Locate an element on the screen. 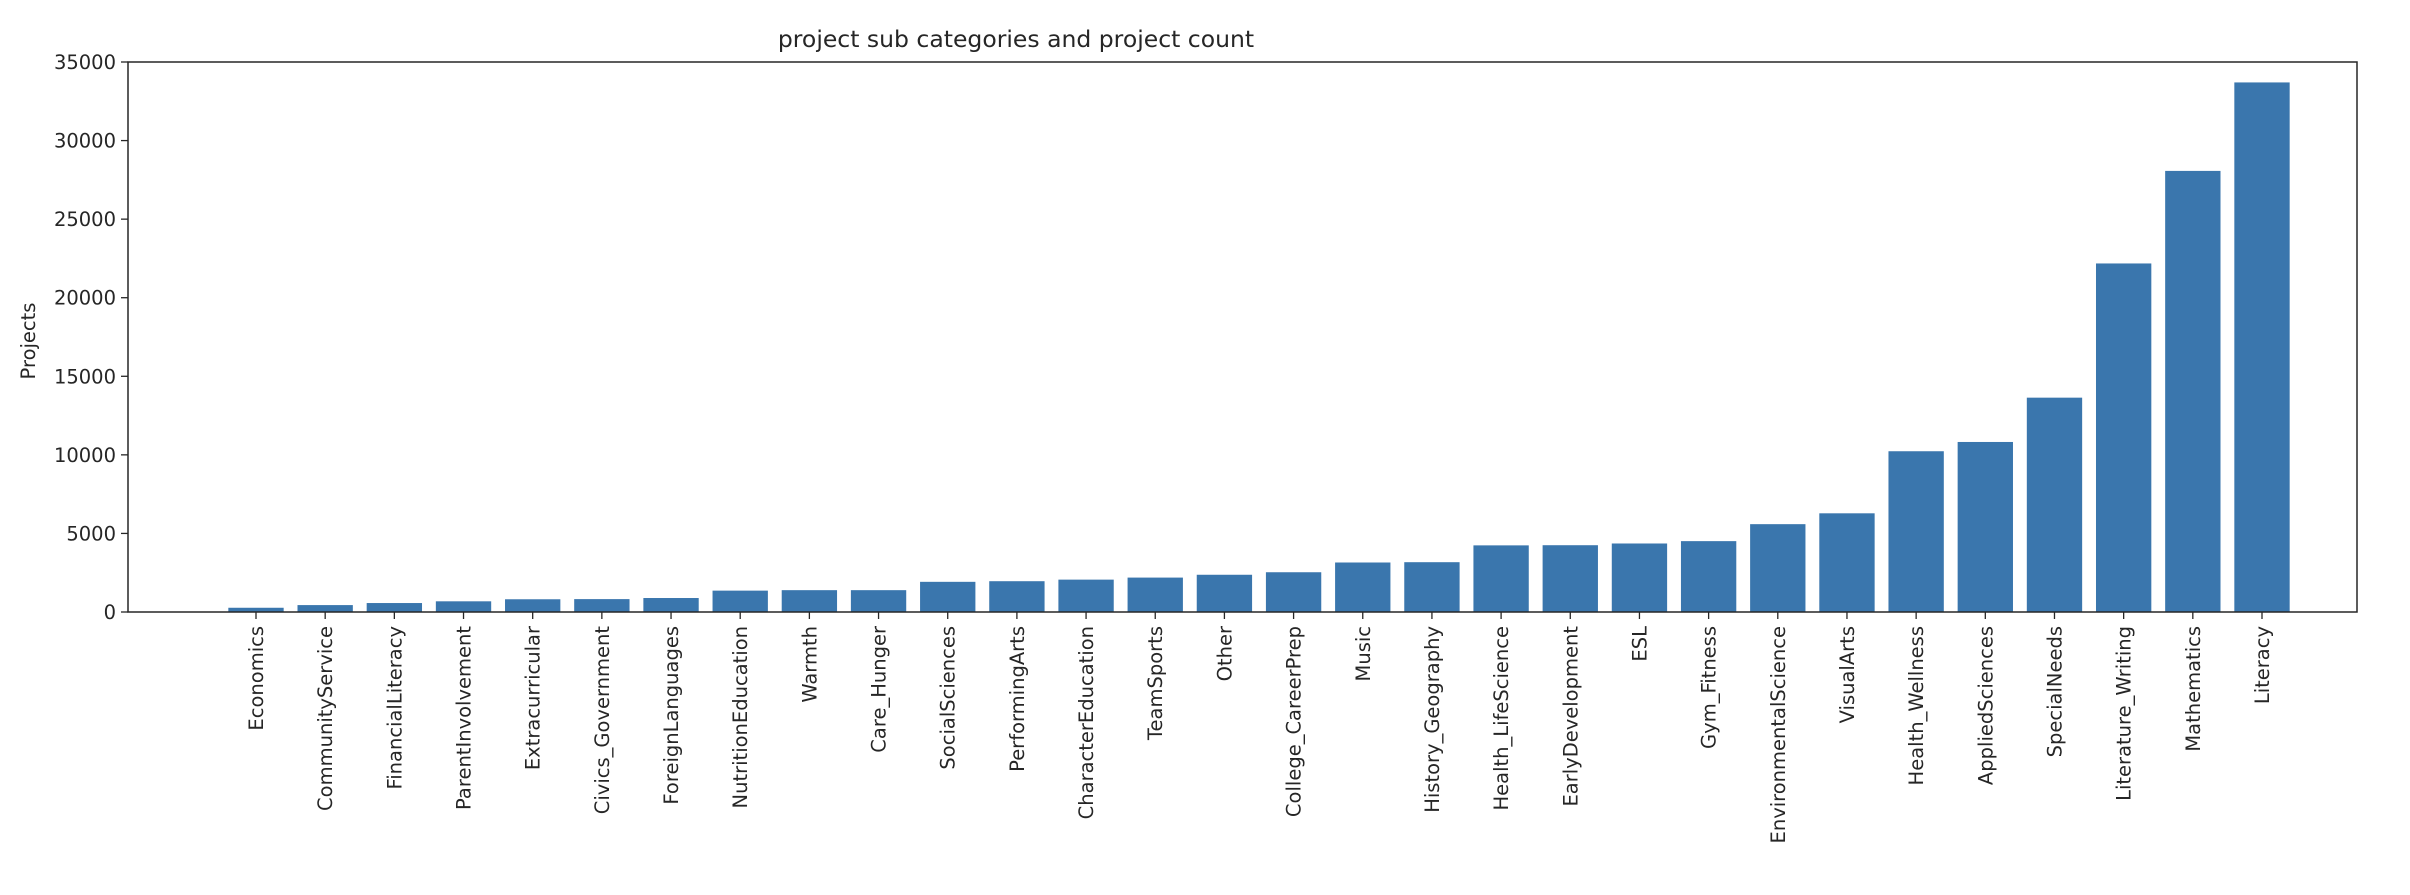 This screenshot has height=895, width=2410. bar-performingarts is located at coordinates (1017, 596).